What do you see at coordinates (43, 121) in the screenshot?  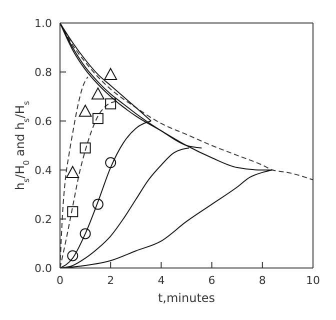 I see `y-tick-label: 0.6` at bounding box center [43, 121].